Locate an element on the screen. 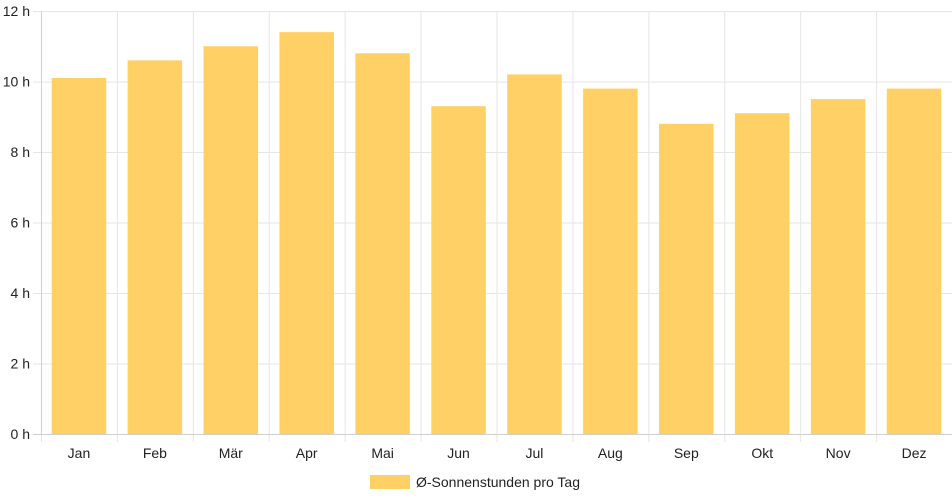 The width and height of the screenshot is (952, 500). x-tick-label: Dez is located at coordinates (914, 453).